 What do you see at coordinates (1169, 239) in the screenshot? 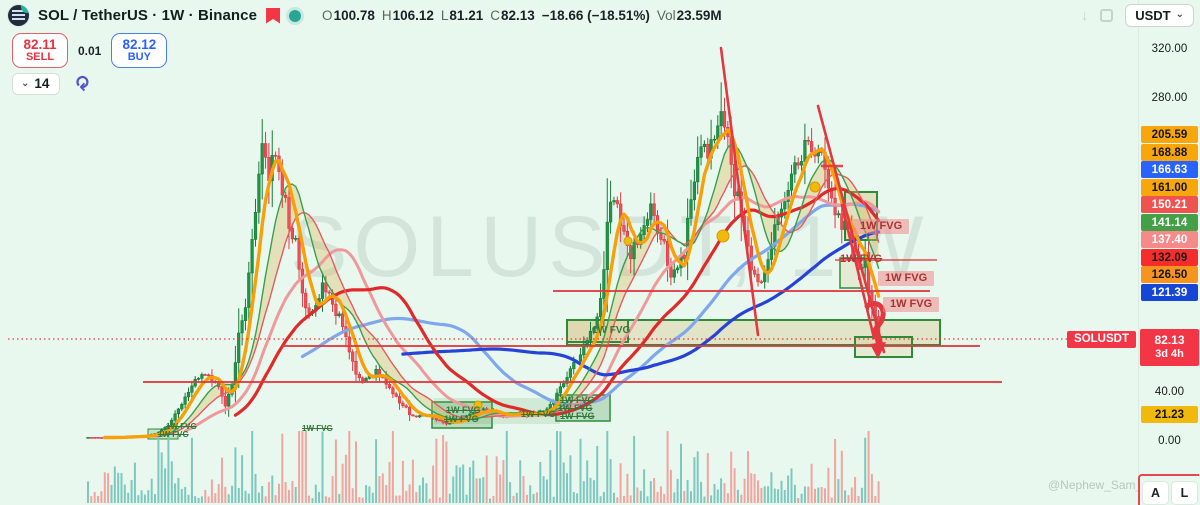
I see `indicator-value-label: 137.40` at bounding box center [1169, 239].